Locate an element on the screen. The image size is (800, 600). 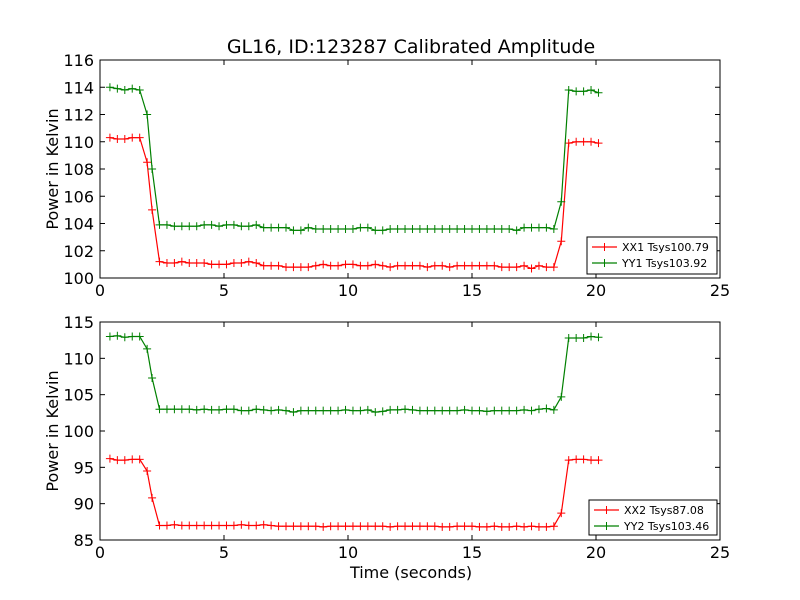
legend-label: YY1 Tsys103.92 is located at coordinates (664, 263).